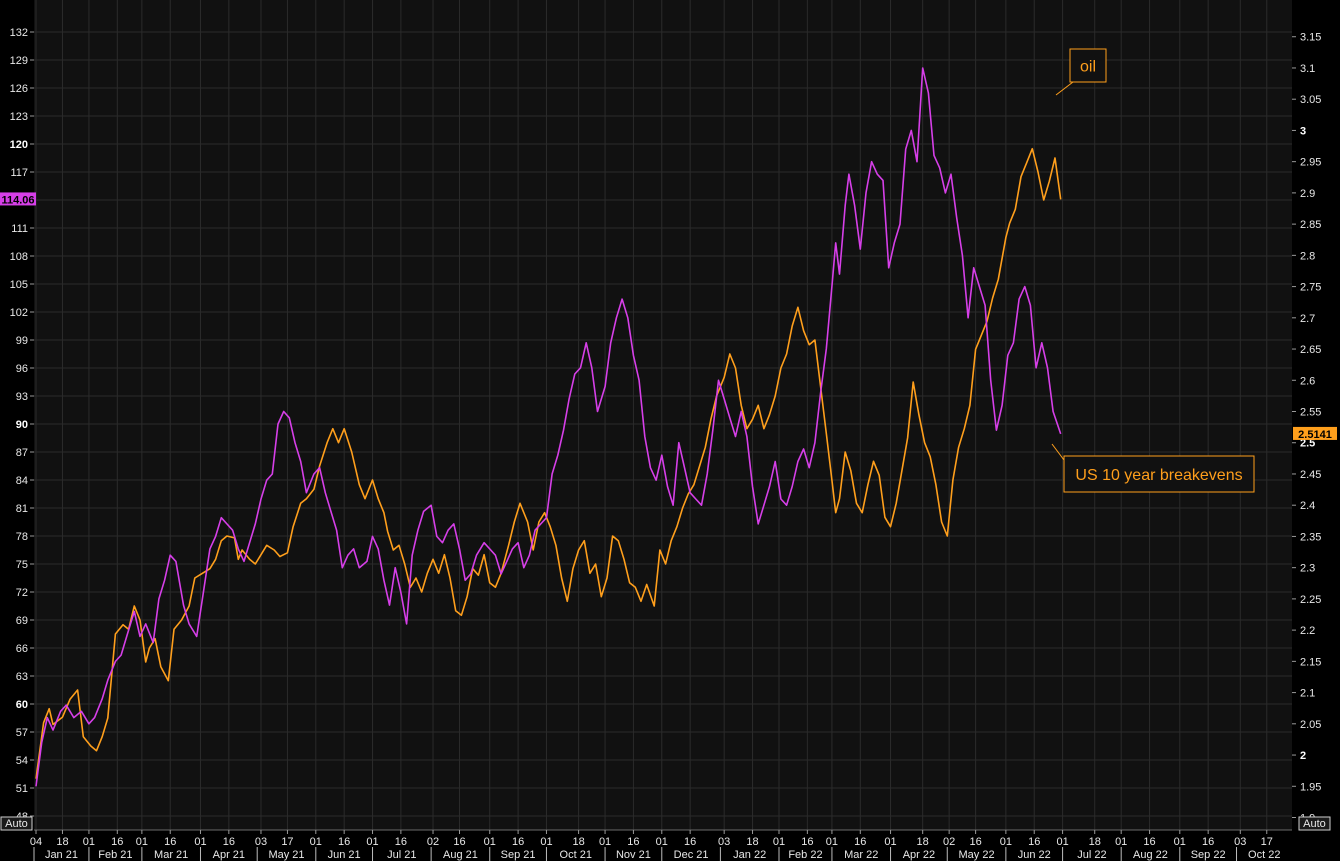 Image resolution: width=1340 pixels, height=861 pixels. What do you see at coordinates (19, 117) in the screenshot?
I see `left-tick-label: 123` at bounding box center [19, 117].